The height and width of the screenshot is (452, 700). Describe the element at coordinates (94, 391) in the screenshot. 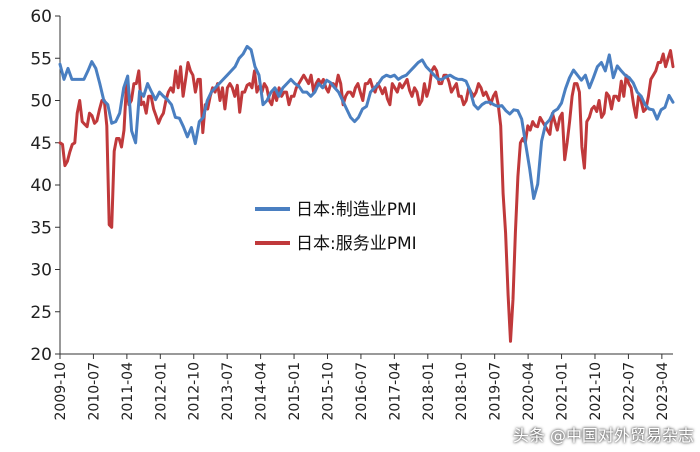

I see `x-tick-label: 2010-07` at that location.